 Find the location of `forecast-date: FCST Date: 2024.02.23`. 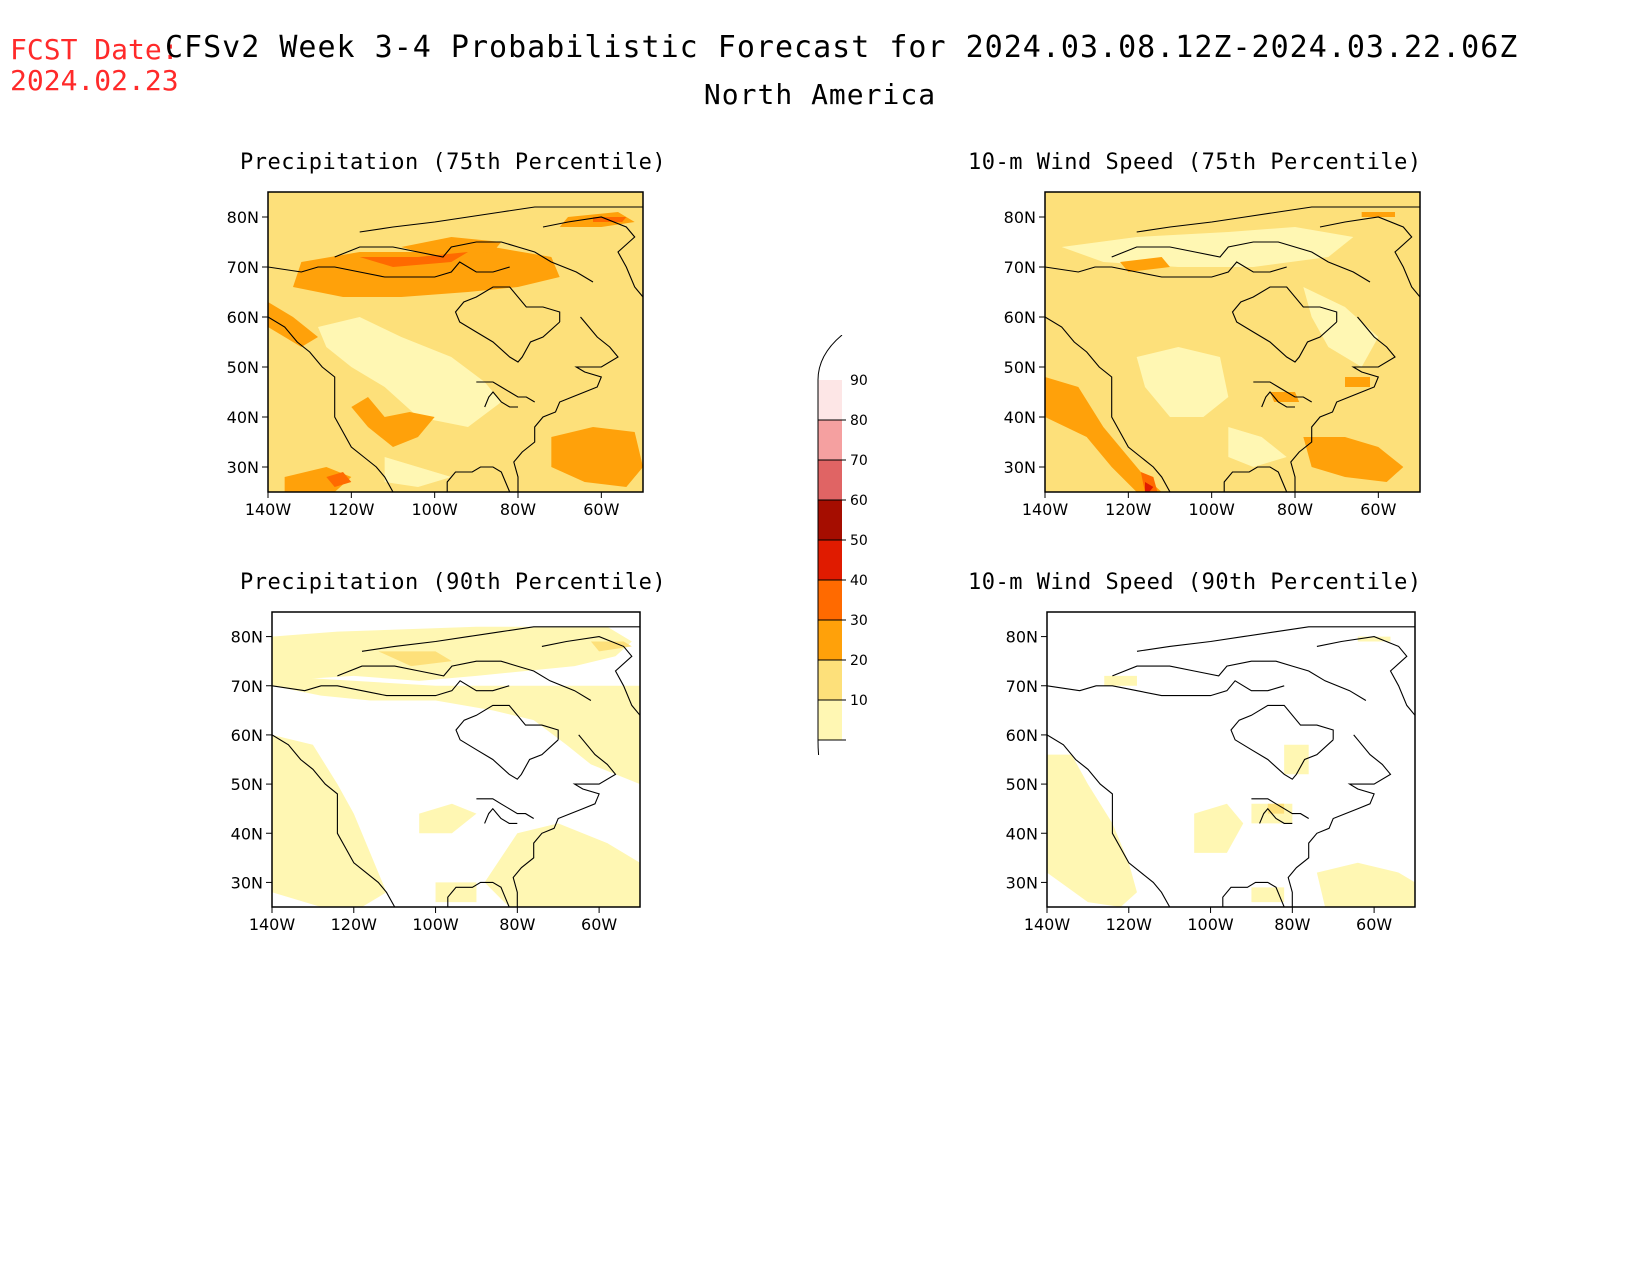

forecast-date: FCST Date: 2024.02.23 is located at coordinates (94, 65).